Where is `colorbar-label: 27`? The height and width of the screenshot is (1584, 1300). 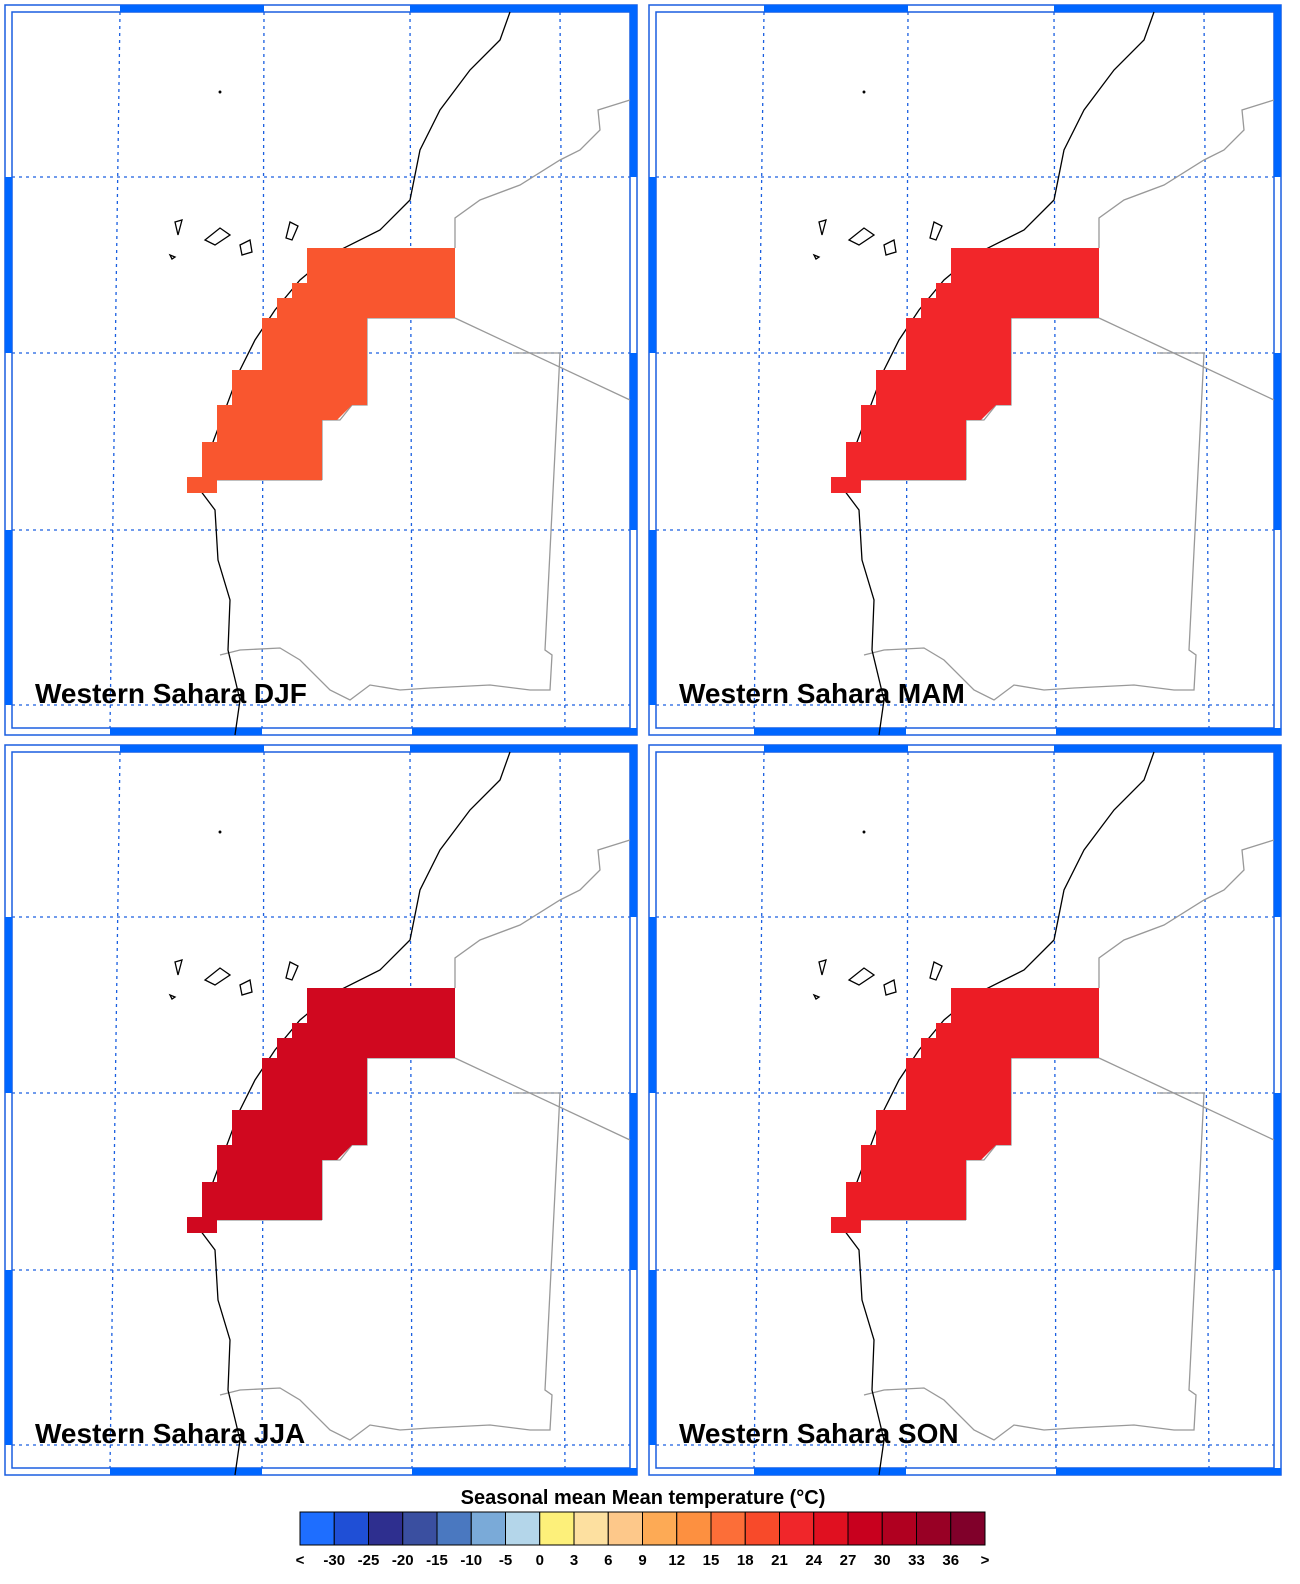 colorbar-label: 27 is located at coordinates (848, 1560).